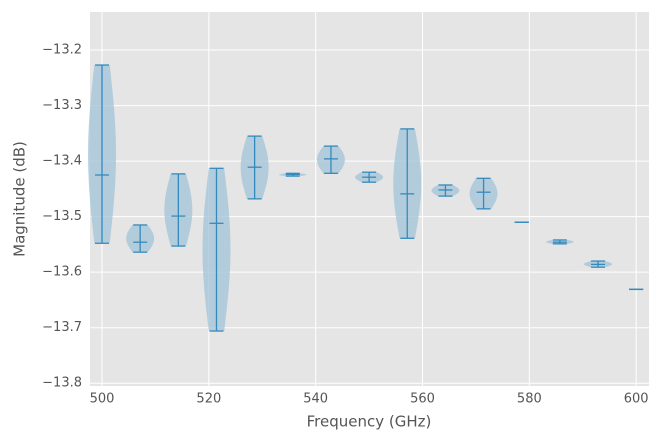 This screenshot has width=662, height=447. I want to click on x-tick-label: 600, so click(636, 399).